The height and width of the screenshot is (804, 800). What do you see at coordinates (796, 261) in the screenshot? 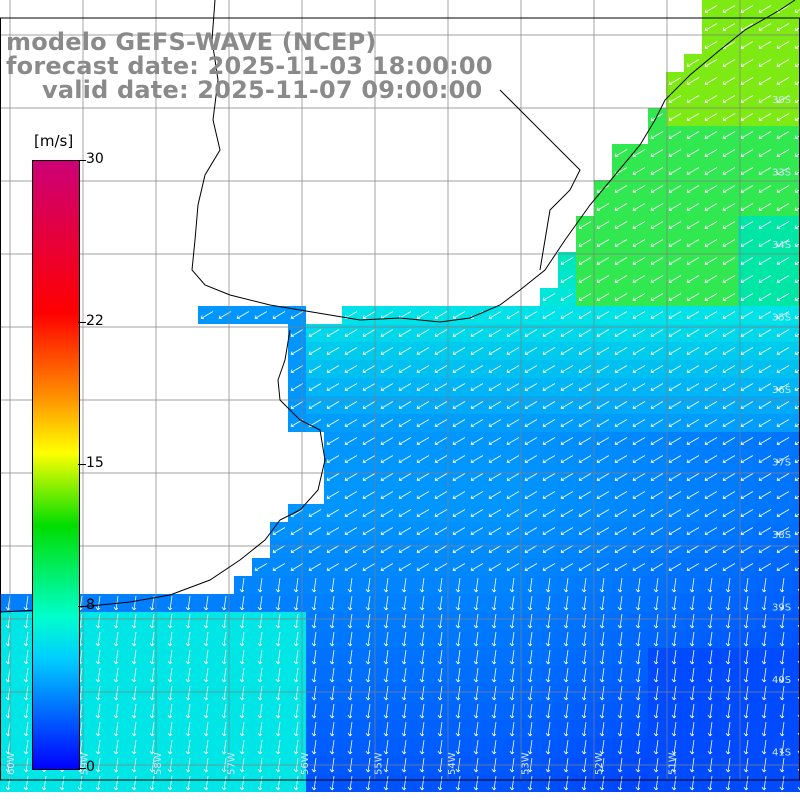
I see `wind-cell` at bounding box center [796, 261].